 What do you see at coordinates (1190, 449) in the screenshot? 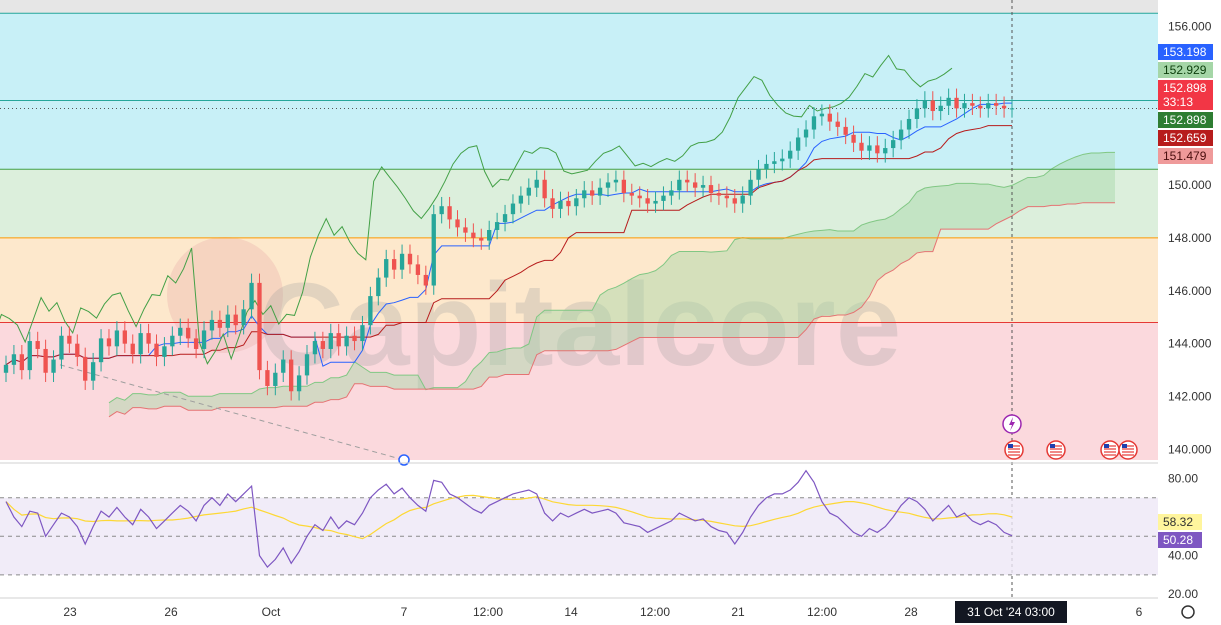
I see `price-tick-label: 140.000` at bounding box center [1190, 449].